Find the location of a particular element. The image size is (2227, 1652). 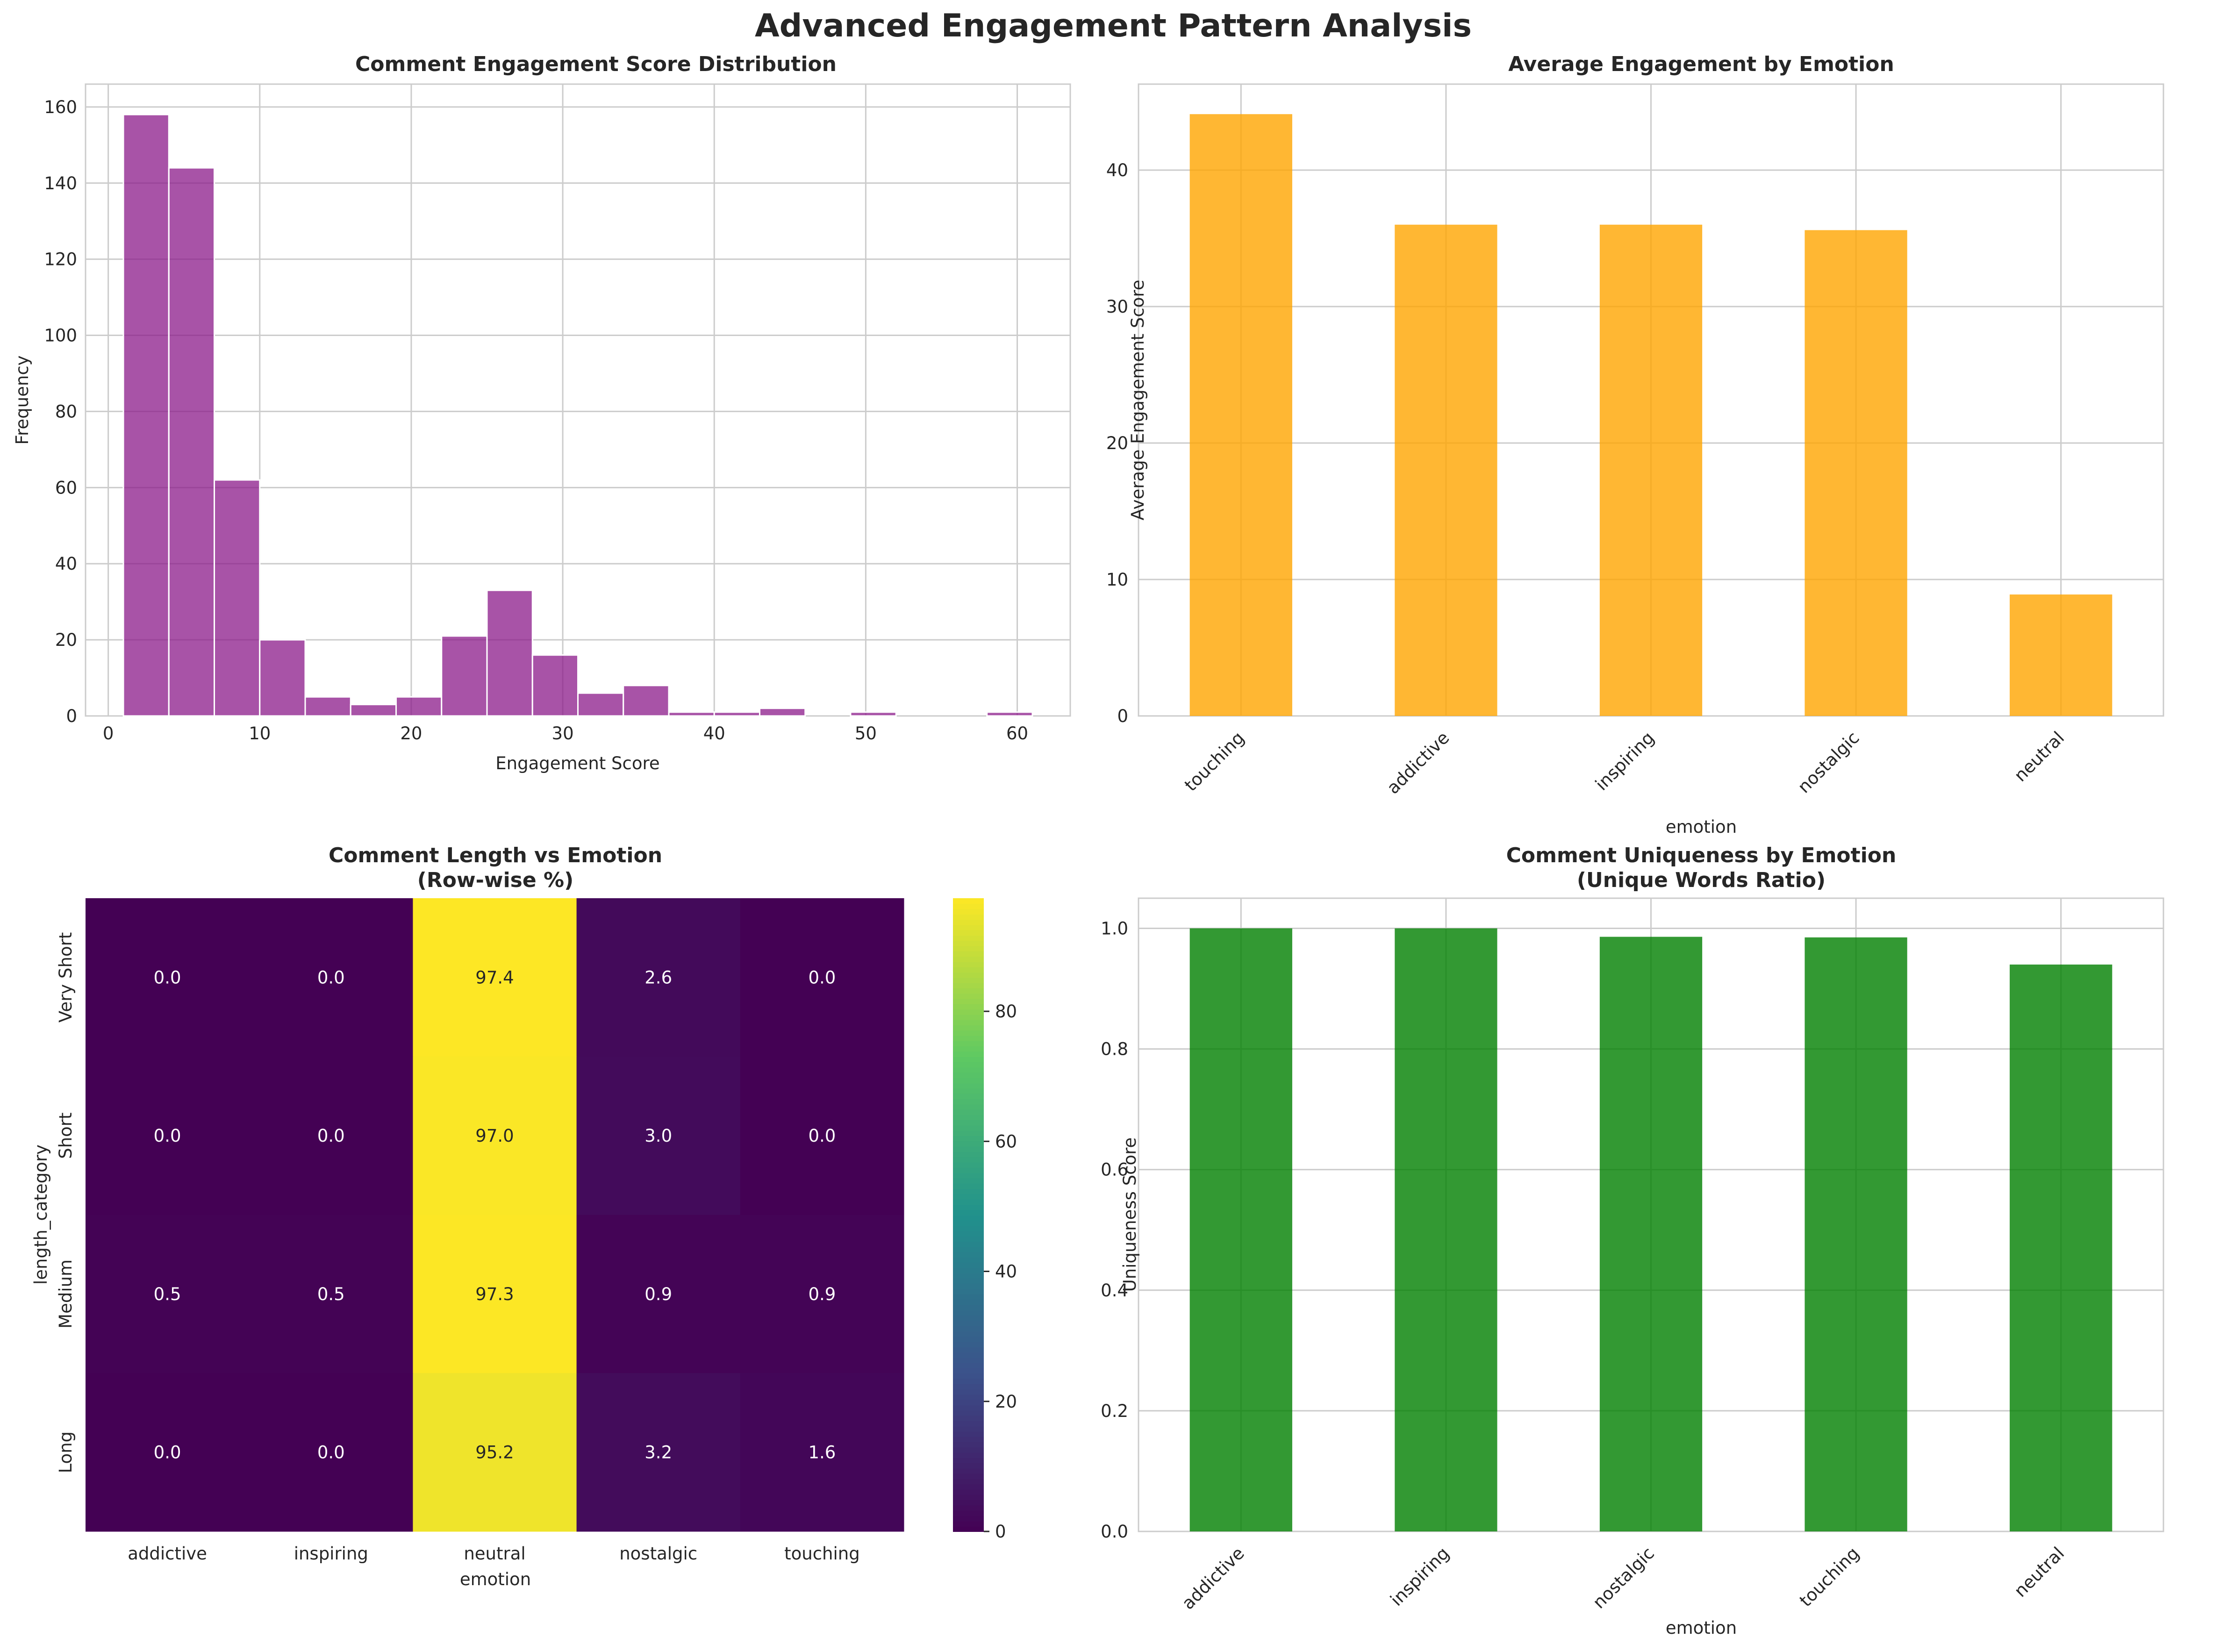

uniqueness-xlabel: emotion is located at coordinates (1701, 1628).